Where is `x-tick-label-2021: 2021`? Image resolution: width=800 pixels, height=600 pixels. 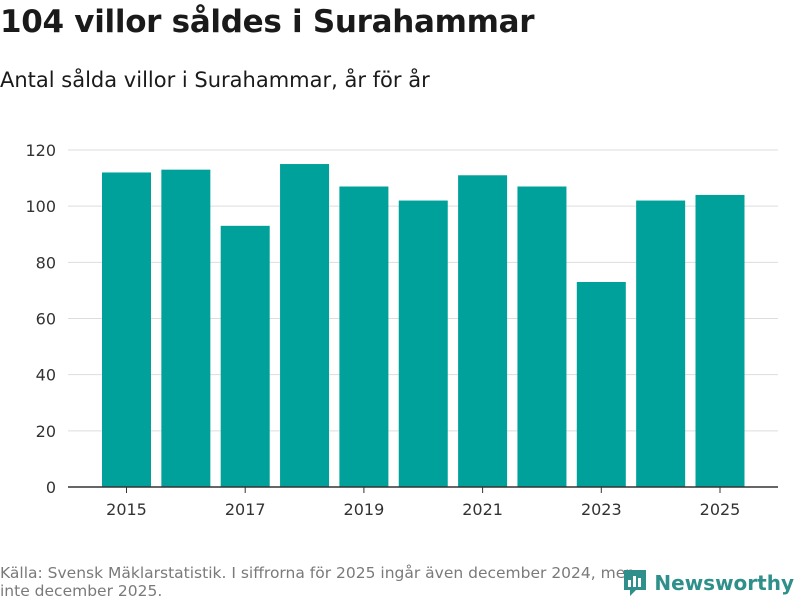 x-tick-label-2021: 2021 is located at coordinates (482, 509).